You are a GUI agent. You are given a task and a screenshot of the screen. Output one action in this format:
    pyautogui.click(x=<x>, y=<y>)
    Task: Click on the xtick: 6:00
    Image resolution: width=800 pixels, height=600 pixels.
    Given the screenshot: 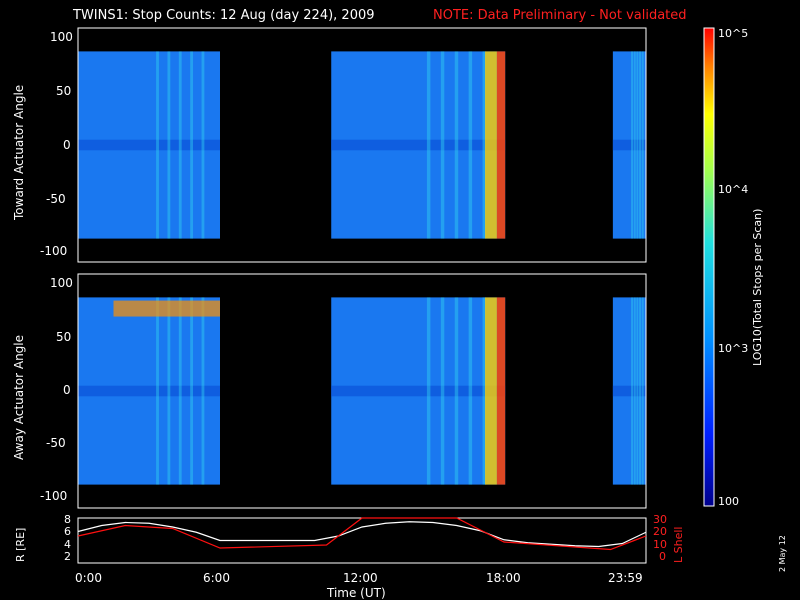 What is the action you would take?
    pyautogui.click(x=216, y=578)
    